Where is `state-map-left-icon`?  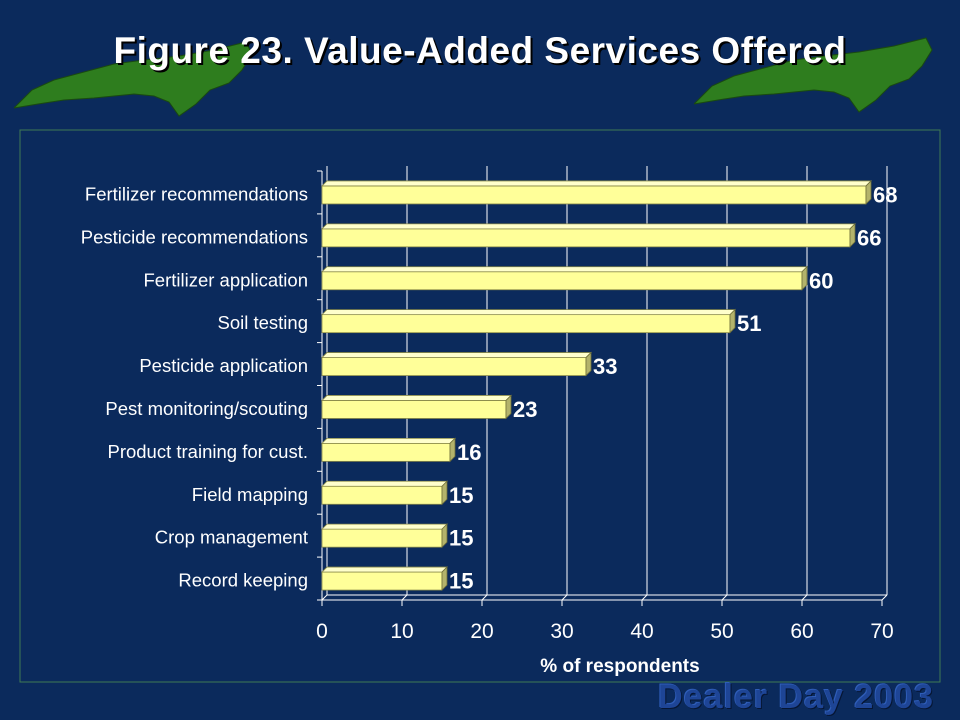 state-map-left-icon is located at coordinates (133, 79).